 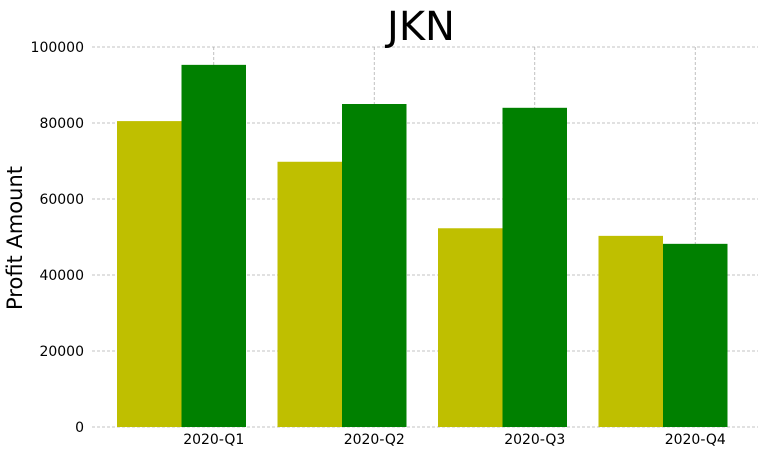 I want to click on x-tick-label: 2020-Q2, so click(x=374, y=440).